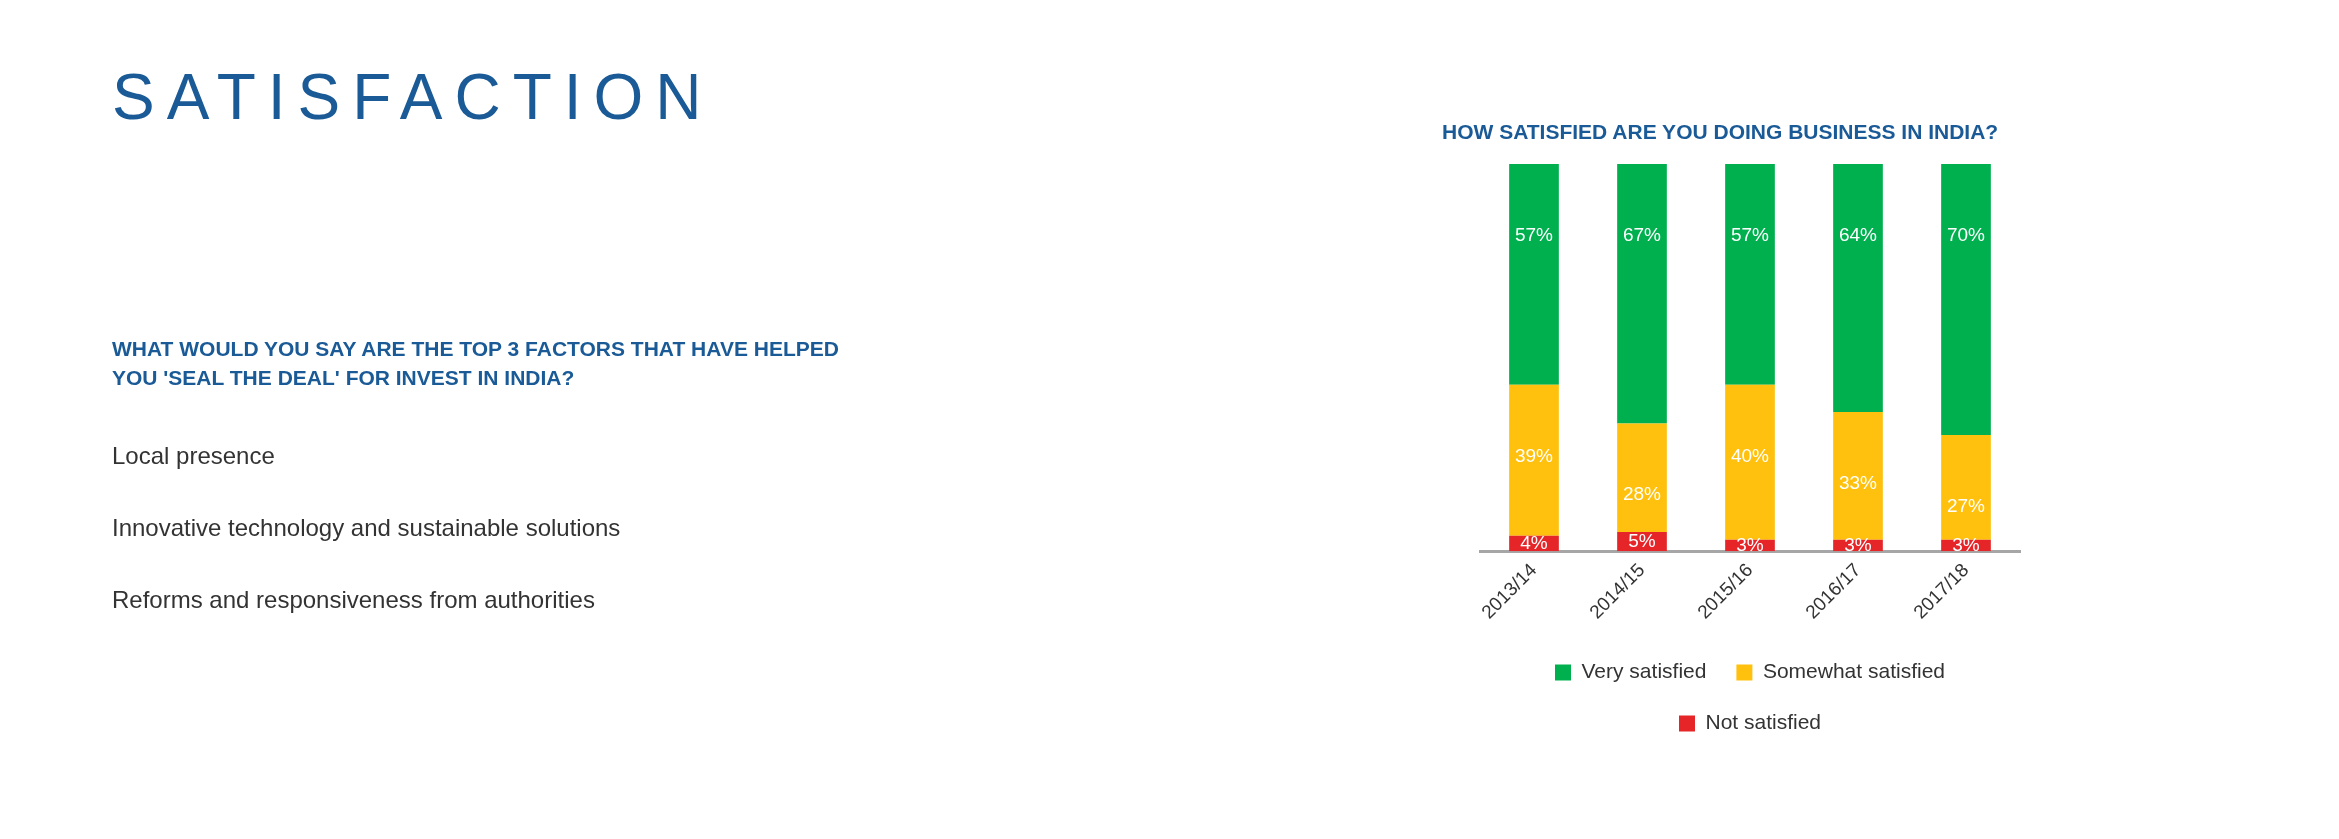 The image size is (2339, 839). What do you see at coordinates (1966, 505) in the screenshot?
I see `data-label: 27%` at bounding box center [1966, 505].